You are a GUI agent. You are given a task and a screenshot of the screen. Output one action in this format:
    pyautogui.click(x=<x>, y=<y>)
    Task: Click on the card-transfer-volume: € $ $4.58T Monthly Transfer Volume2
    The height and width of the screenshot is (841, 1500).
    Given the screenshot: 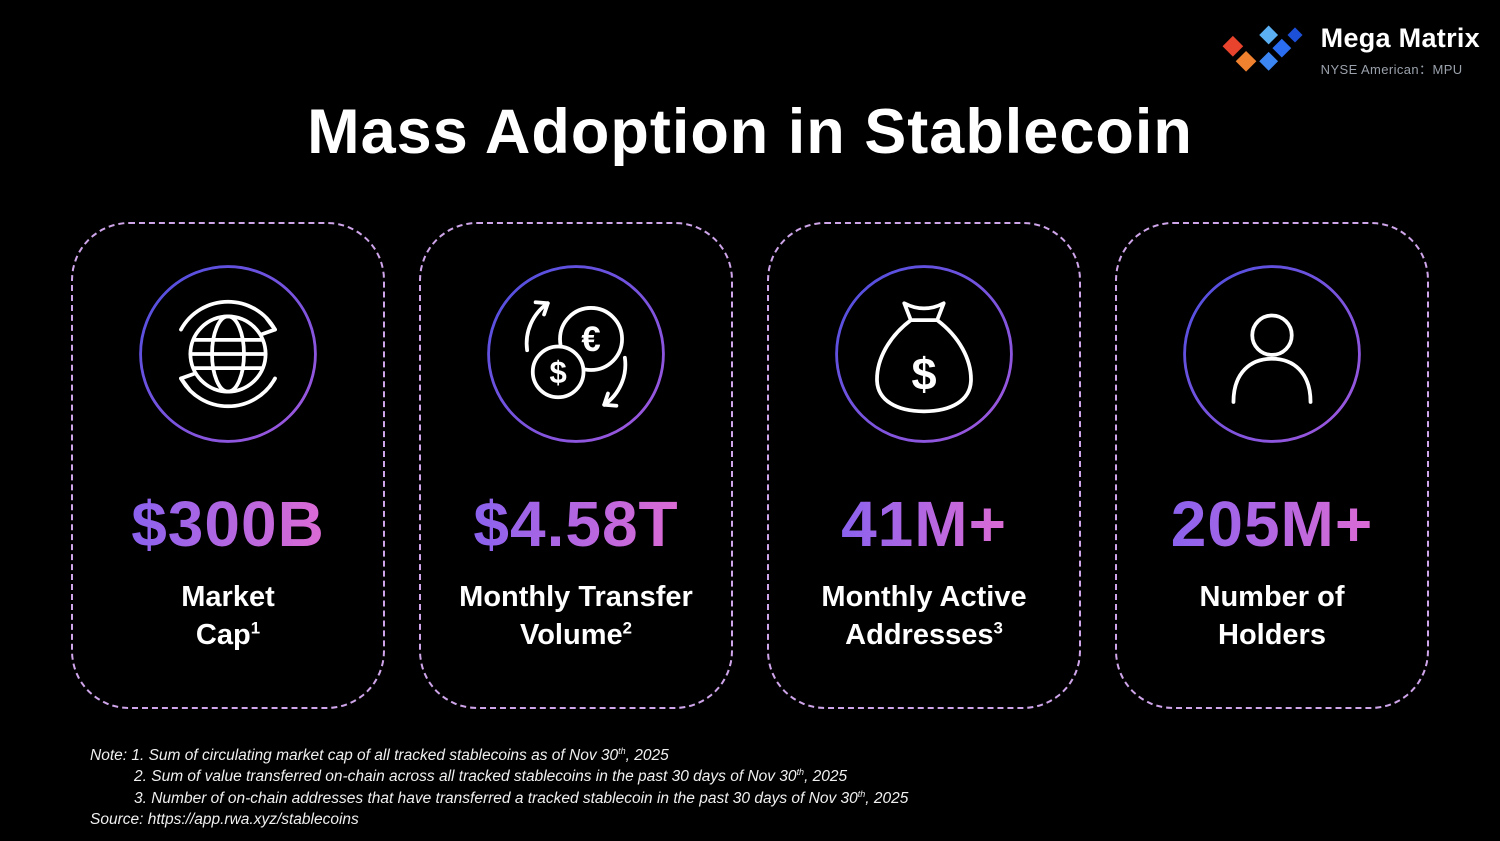 What is the action you would take?
    pyautogui.click(x=576, y=465)
    